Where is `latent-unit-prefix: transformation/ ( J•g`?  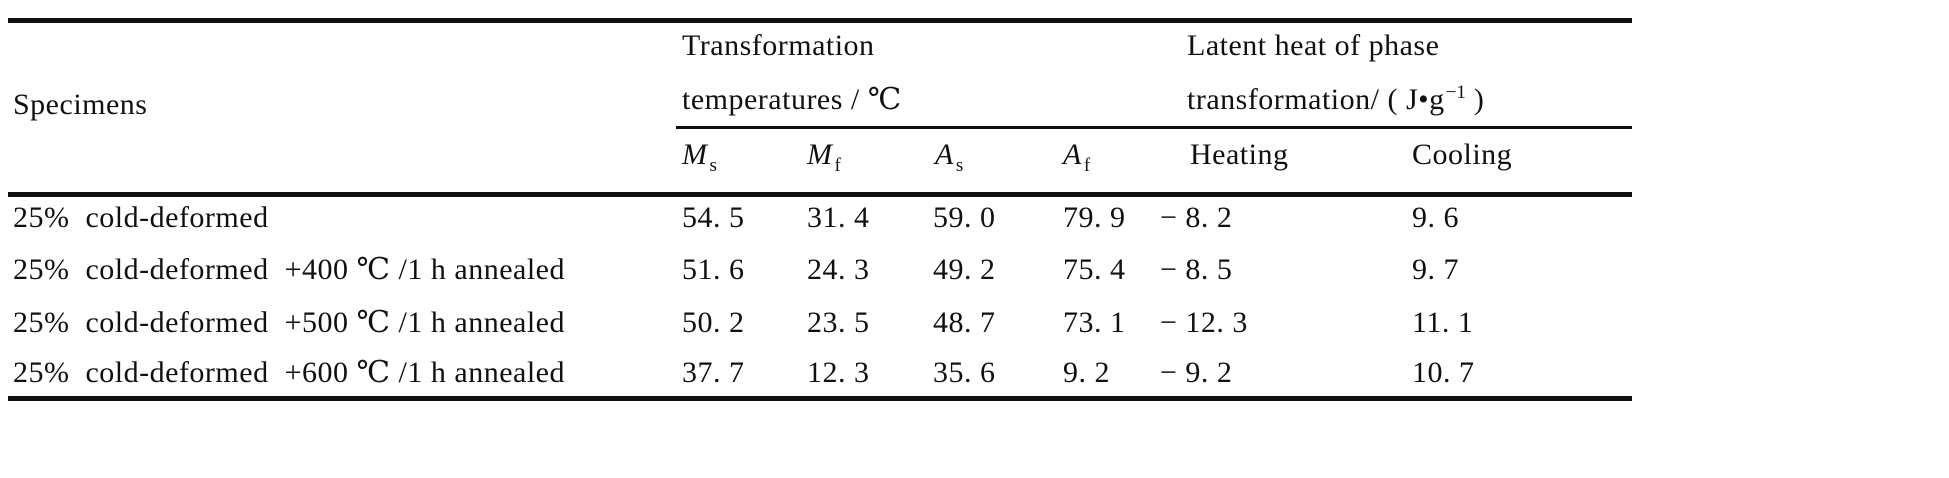
latent-unit-prefix: transformation/ ( J•g is located at coordinates (1316, 99).